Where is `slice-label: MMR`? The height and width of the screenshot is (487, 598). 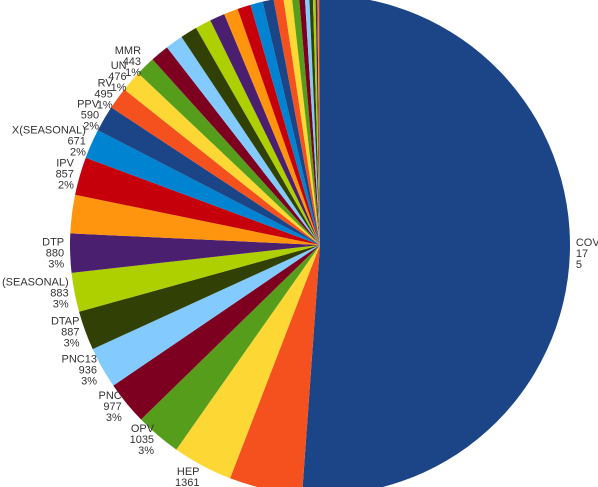 slice-label: MMR is located at coordinates (128, 51).